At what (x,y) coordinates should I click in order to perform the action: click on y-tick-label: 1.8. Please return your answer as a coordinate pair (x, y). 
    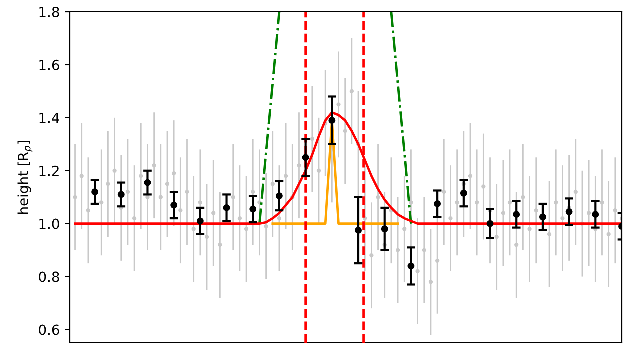
    Looking at the image, I should click on (50, 12).